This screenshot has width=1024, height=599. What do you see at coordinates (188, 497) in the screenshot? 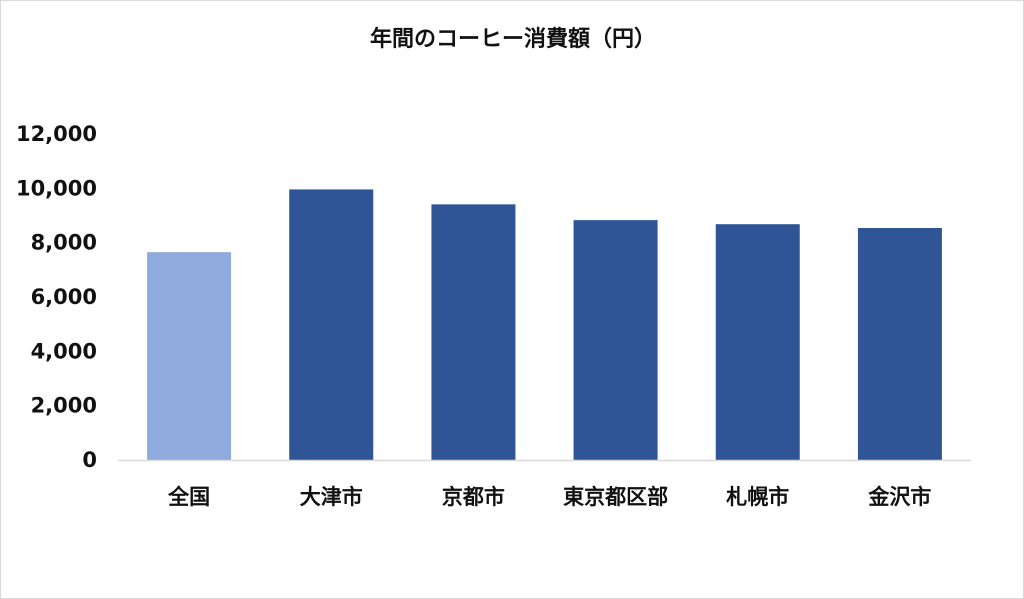
I see `x-tick-label: 全国` at bounding box center [188, 497].